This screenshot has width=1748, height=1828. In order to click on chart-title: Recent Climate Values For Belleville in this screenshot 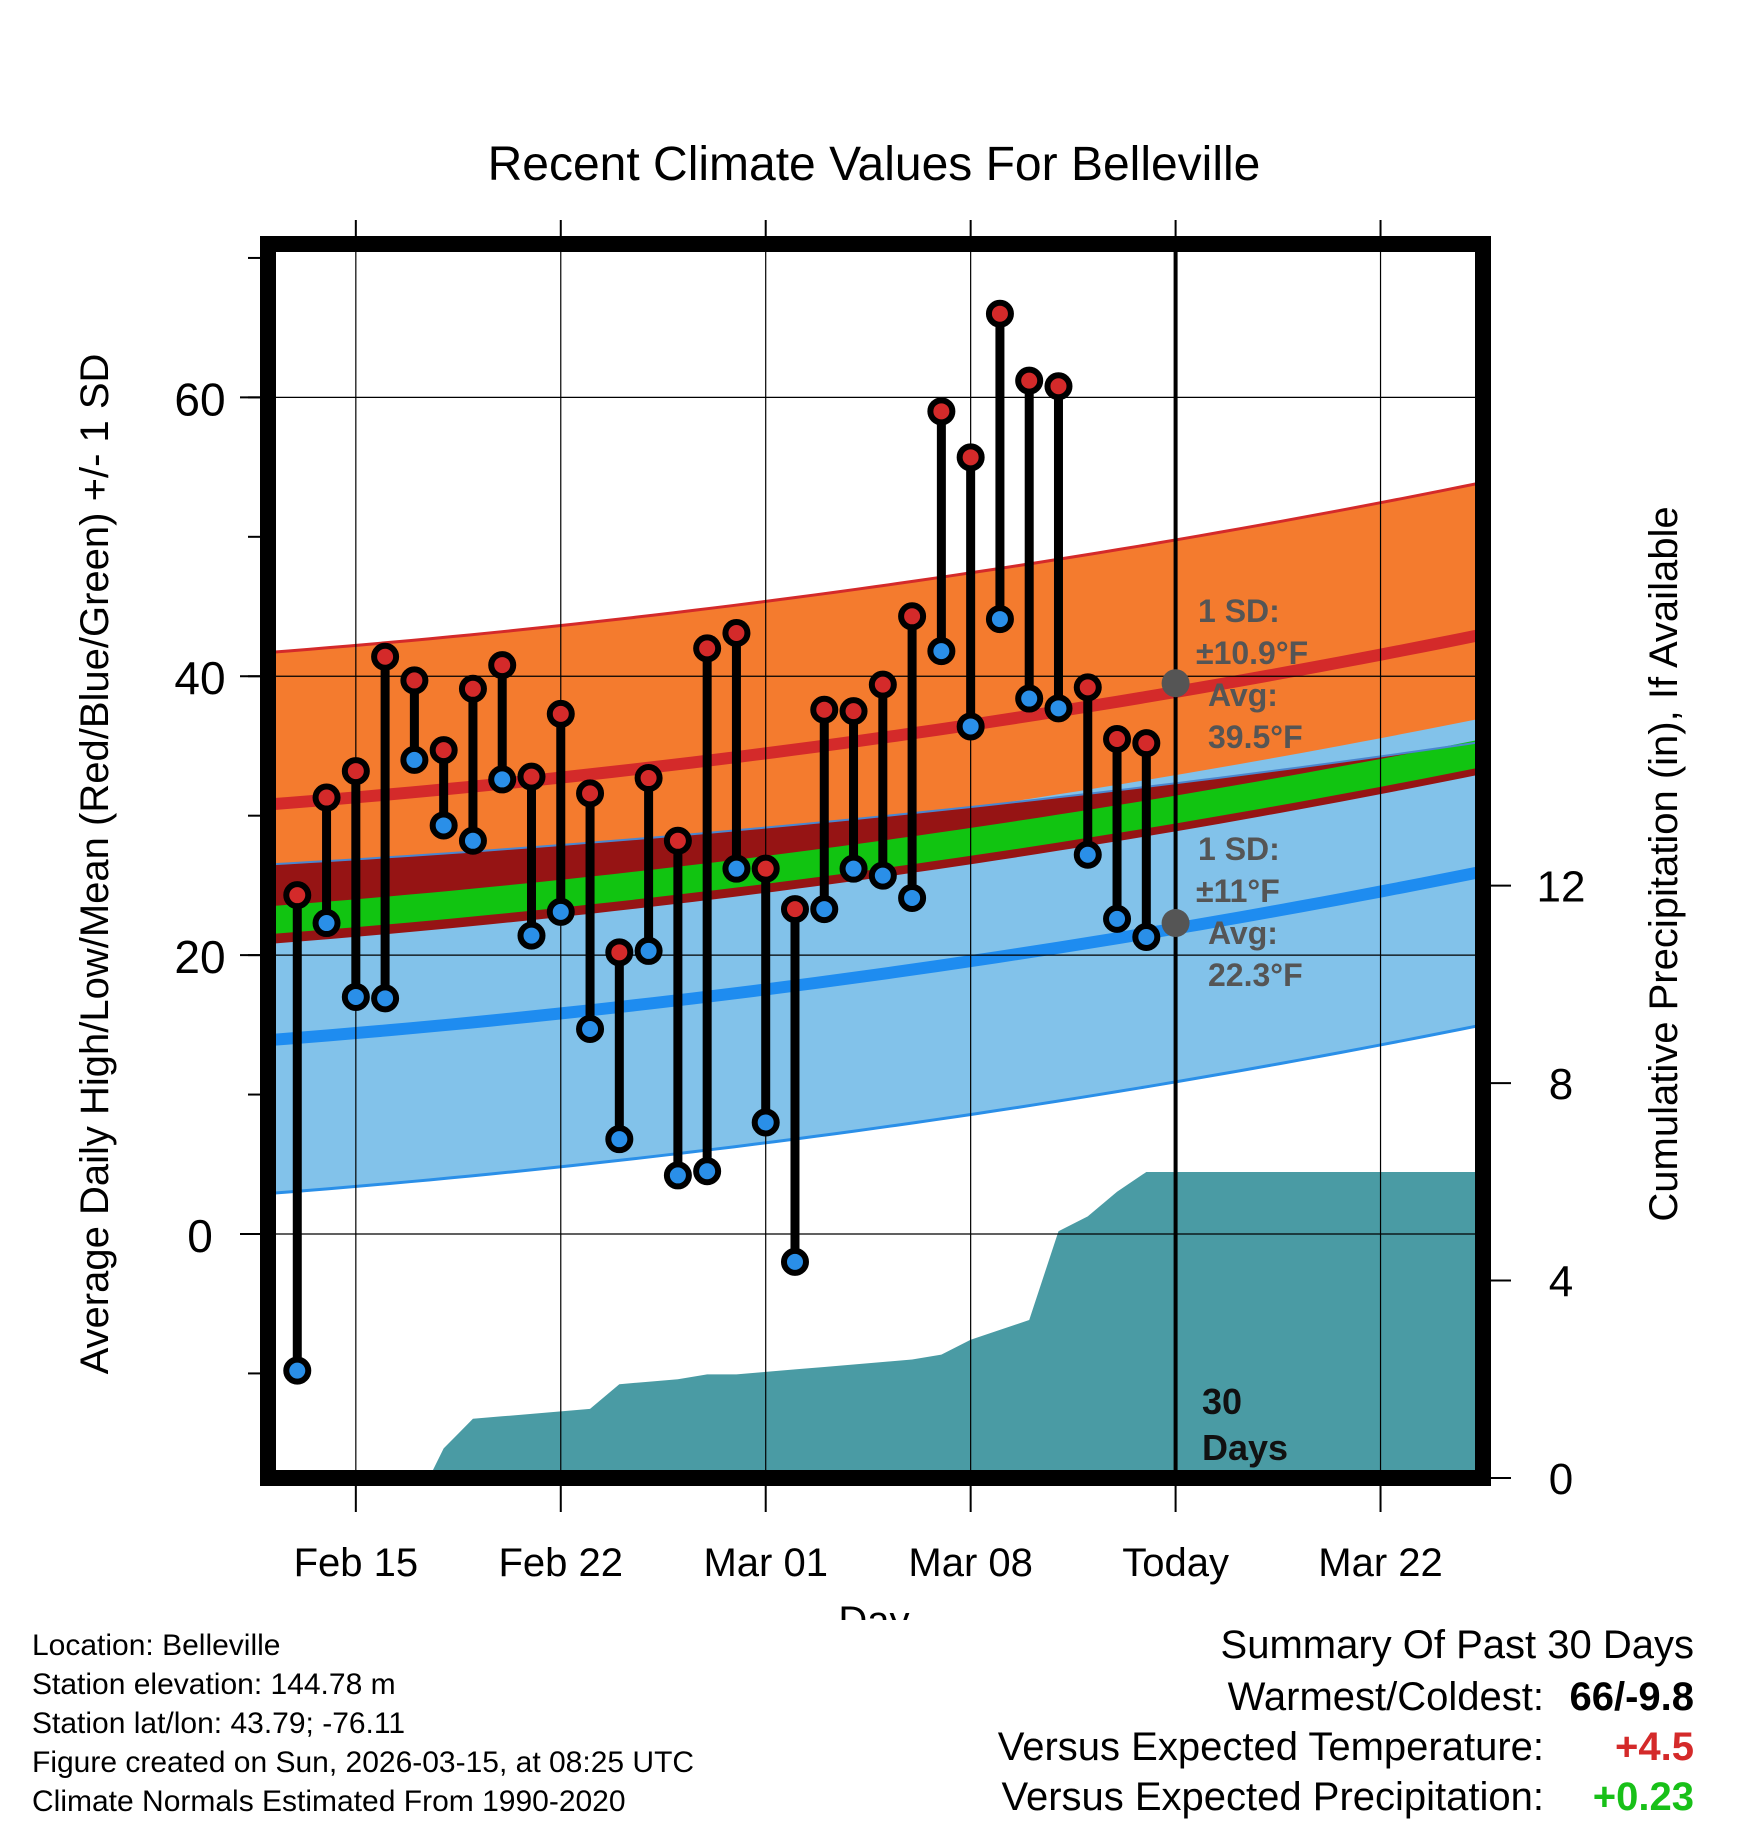, I will do `click(874, 164)`.